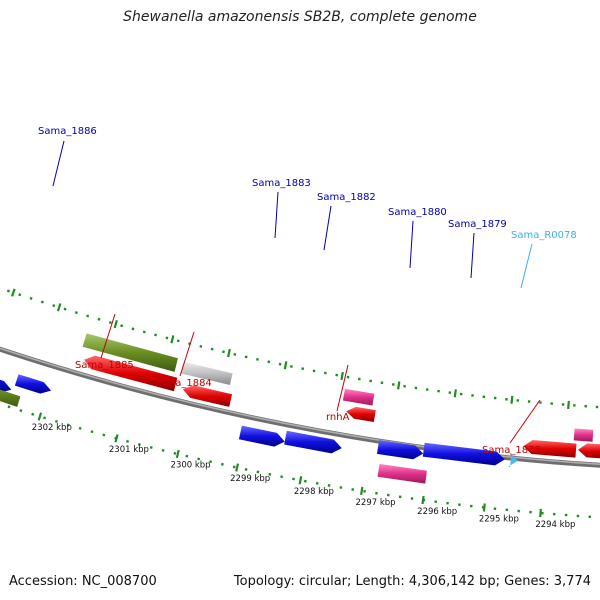 This screenshot has height=600, width=600. I want to click on gene-label: Sama_1883, so click(281, 183).